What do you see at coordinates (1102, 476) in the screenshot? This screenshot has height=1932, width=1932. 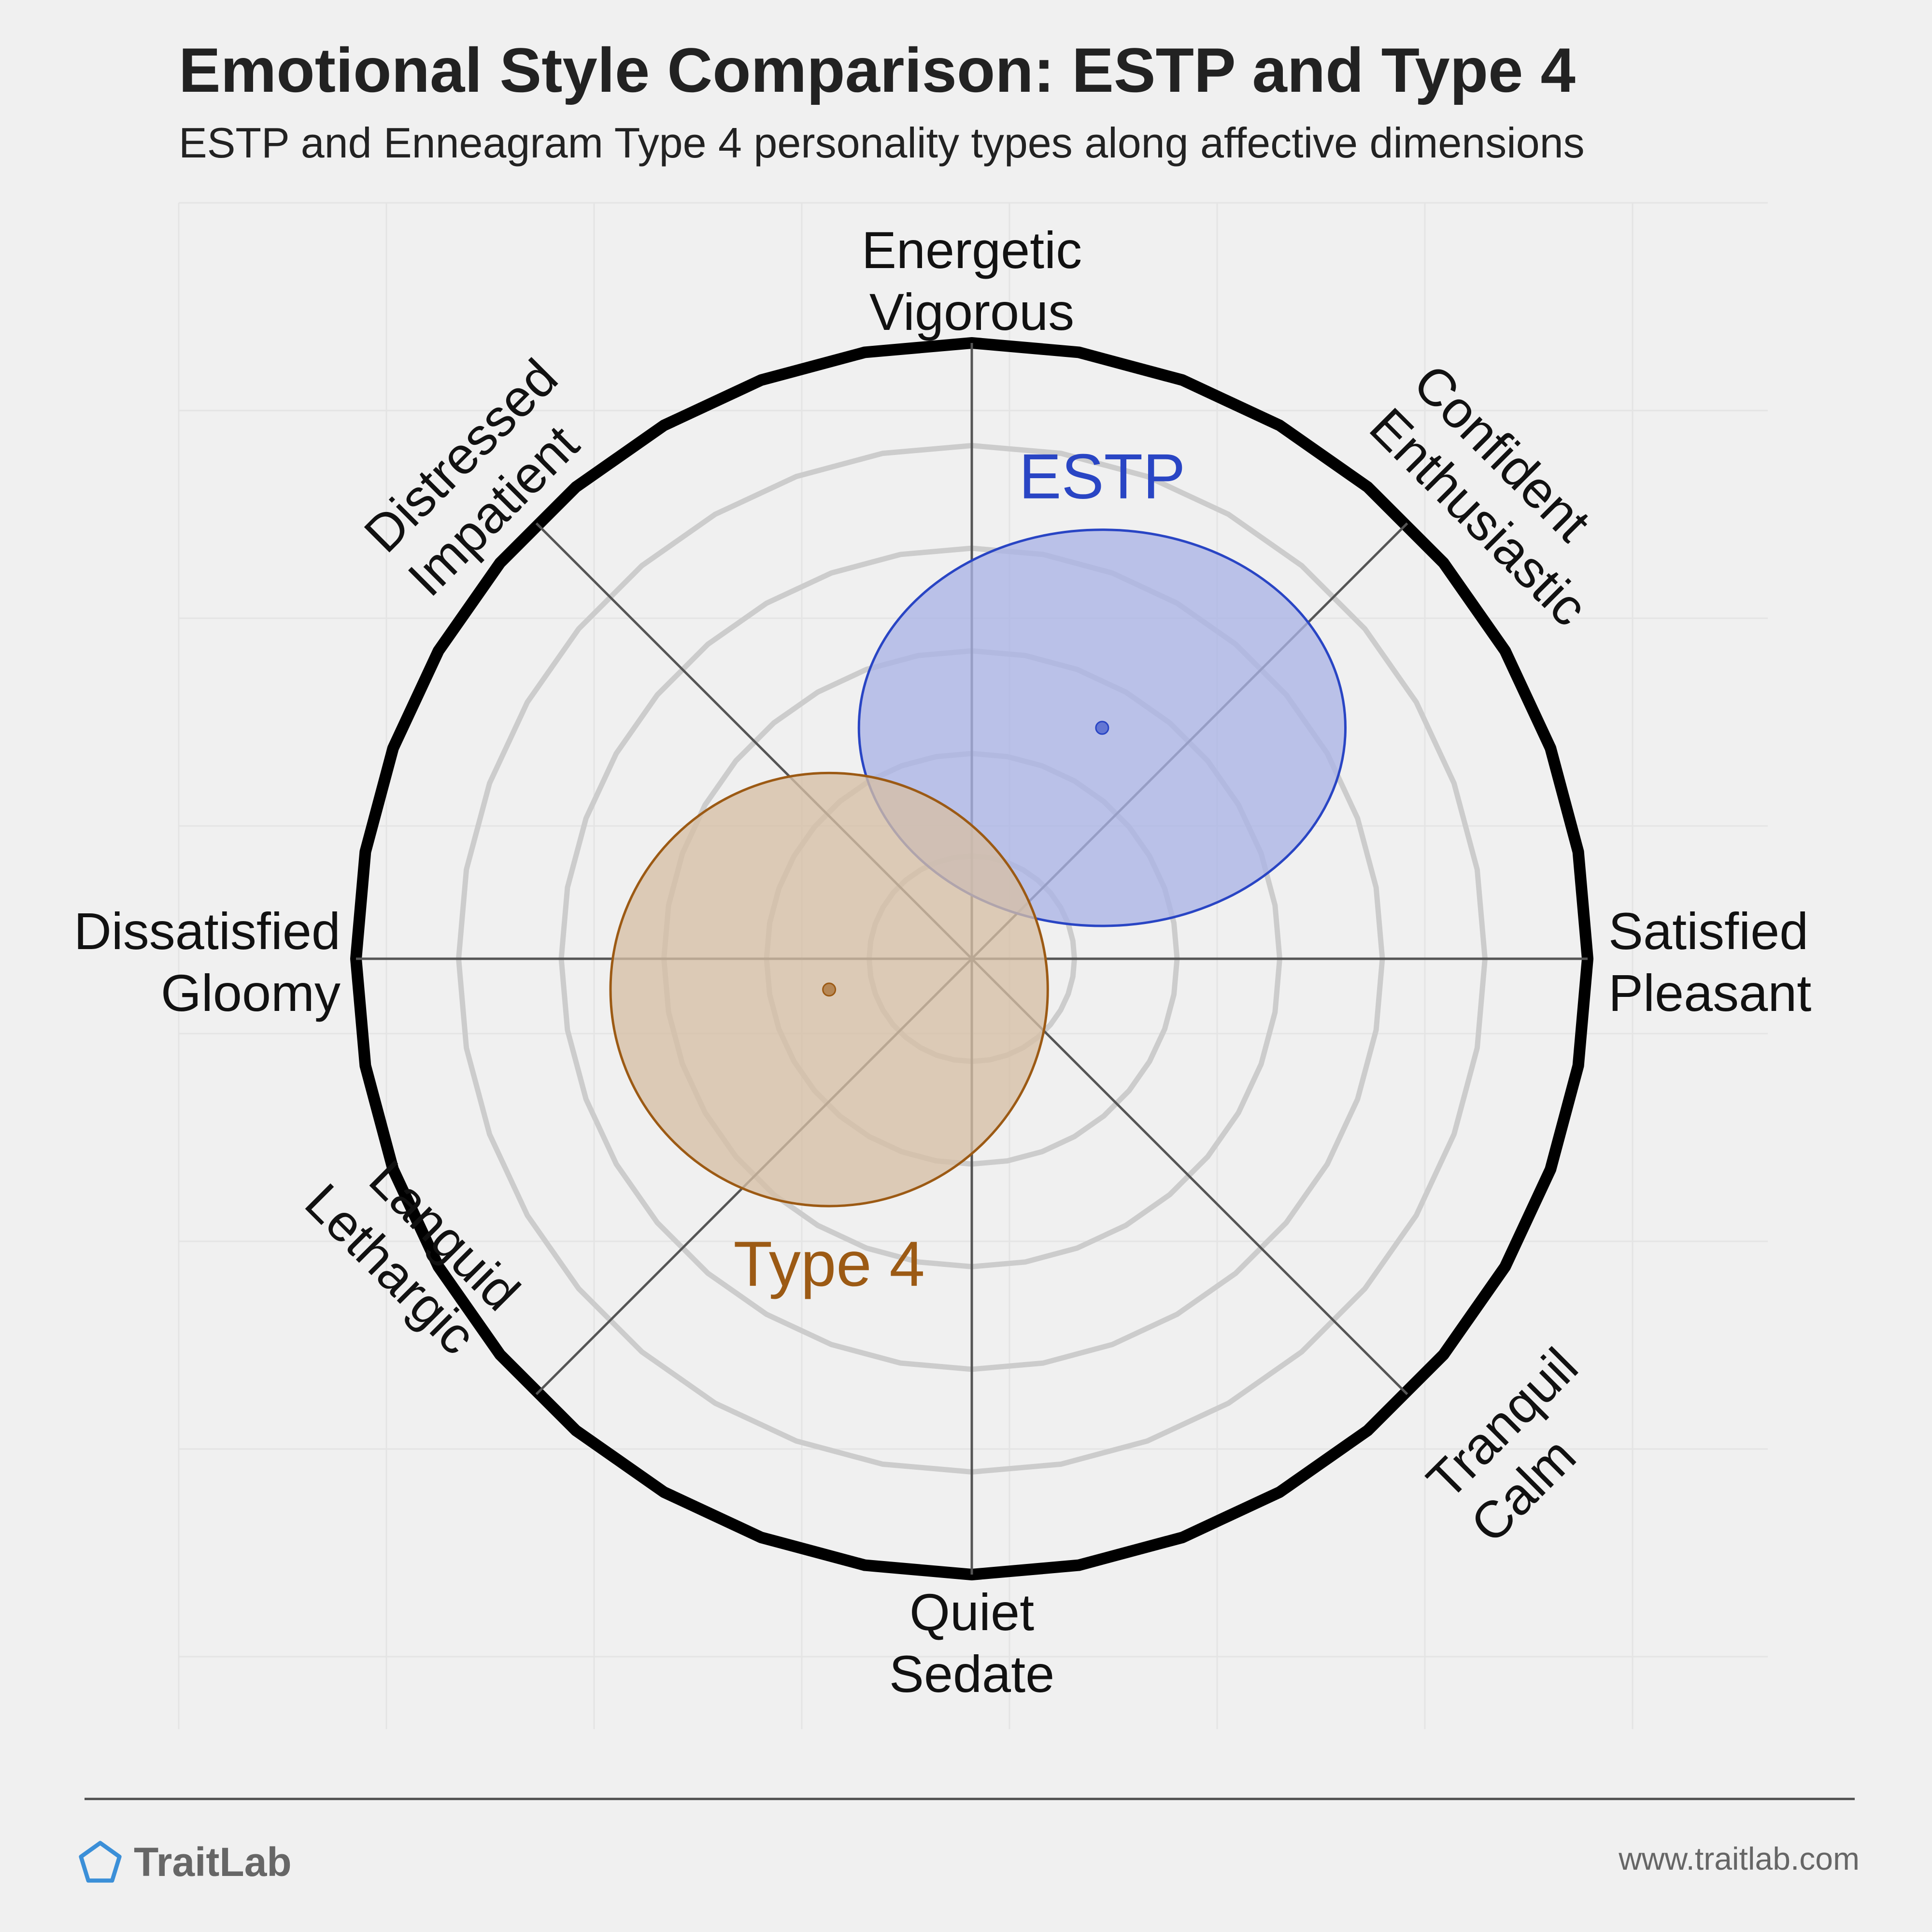 I see `series-label-estp: ESTP` at bounding box center [1102, 476].